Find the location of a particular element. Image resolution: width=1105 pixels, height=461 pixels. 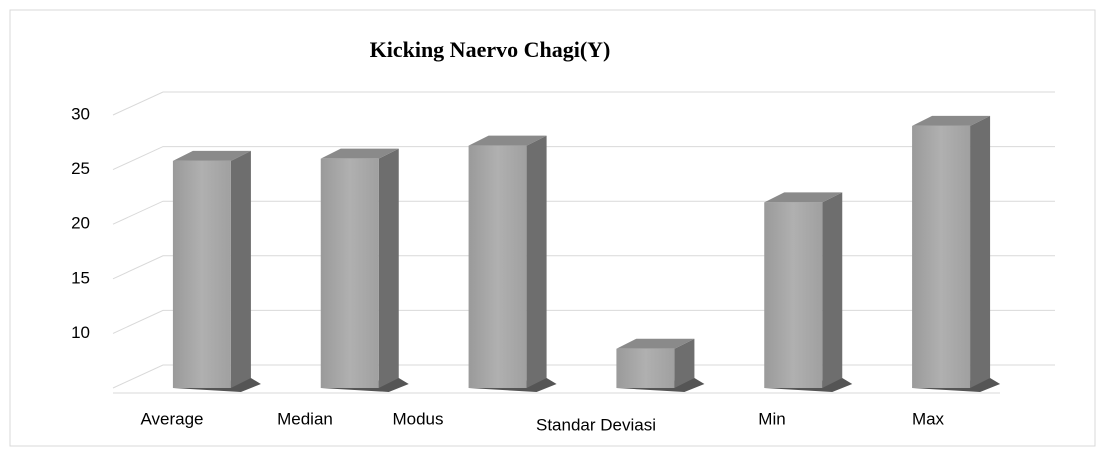

x-tick-label: Min is located at coordinates (771, 418).